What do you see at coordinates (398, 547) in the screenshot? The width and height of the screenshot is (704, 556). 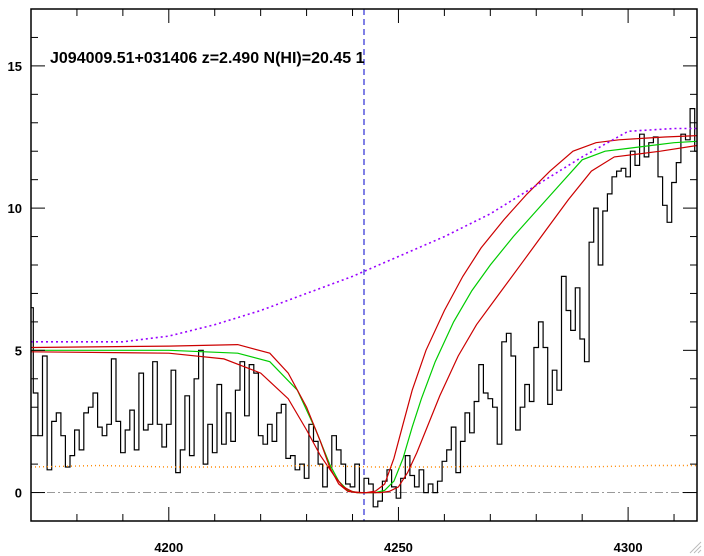 I see `x-tick-label: 4250` at bounding box center [398, 547].